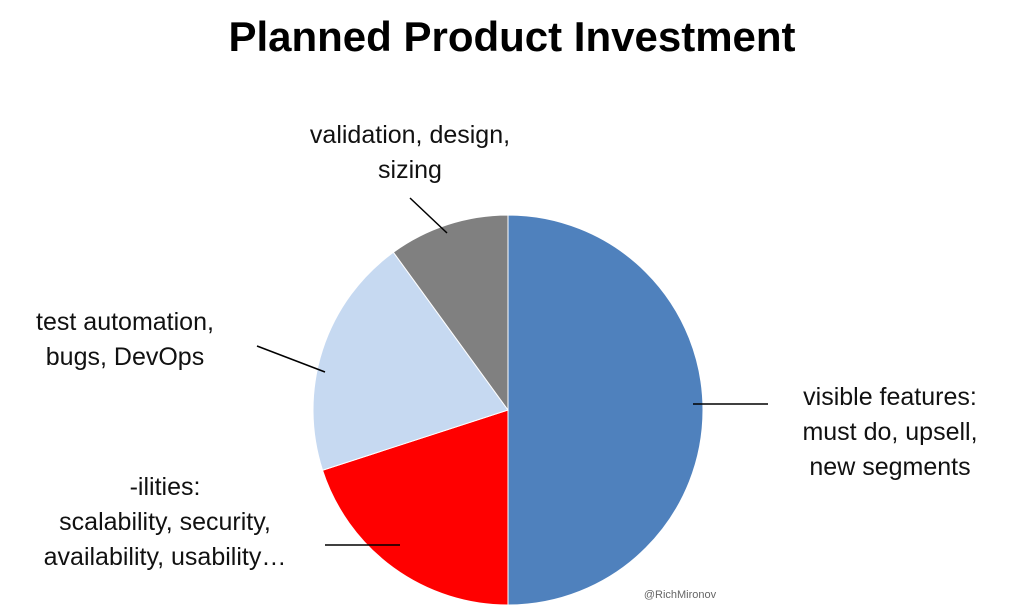 Image resolution: width=1015 pixels, height=615 pixels. What do you see at coordinates (680, 595) in the screenshot?
I see `watermark: @RichMironov` at bounding box center [680, 595].